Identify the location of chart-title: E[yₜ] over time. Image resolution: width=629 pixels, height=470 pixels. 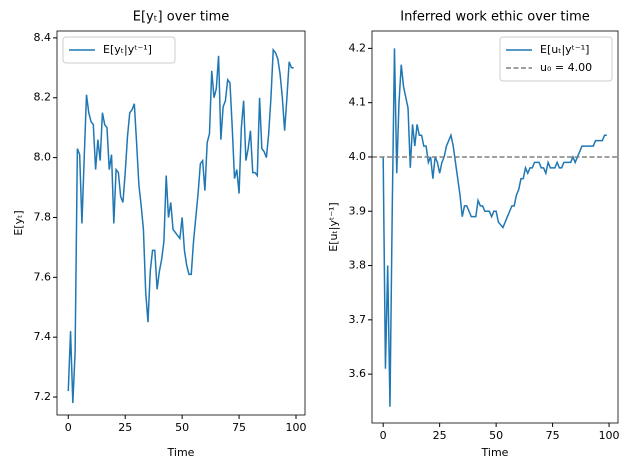
(181, 17).